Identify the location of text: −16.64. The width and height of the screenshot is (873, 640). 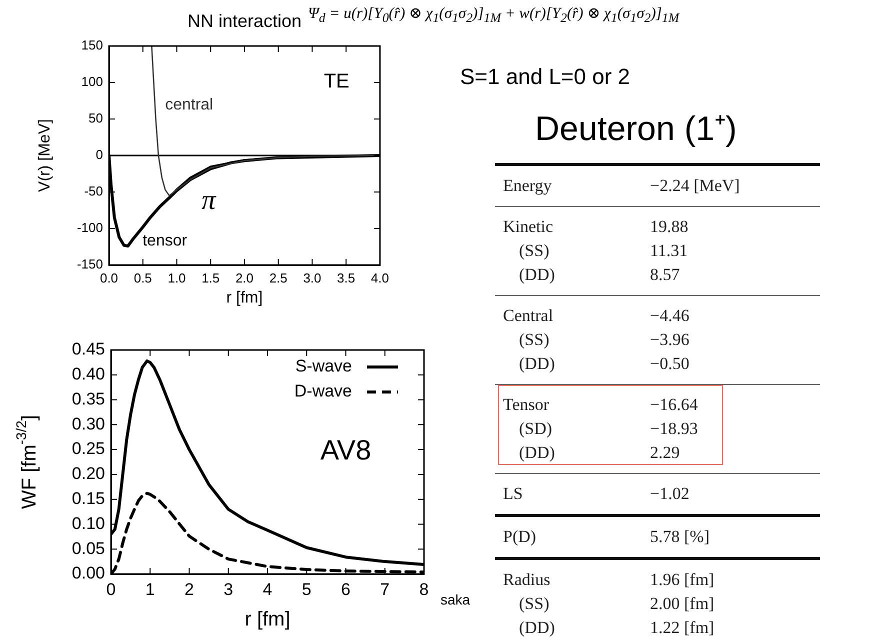
(674, 405).